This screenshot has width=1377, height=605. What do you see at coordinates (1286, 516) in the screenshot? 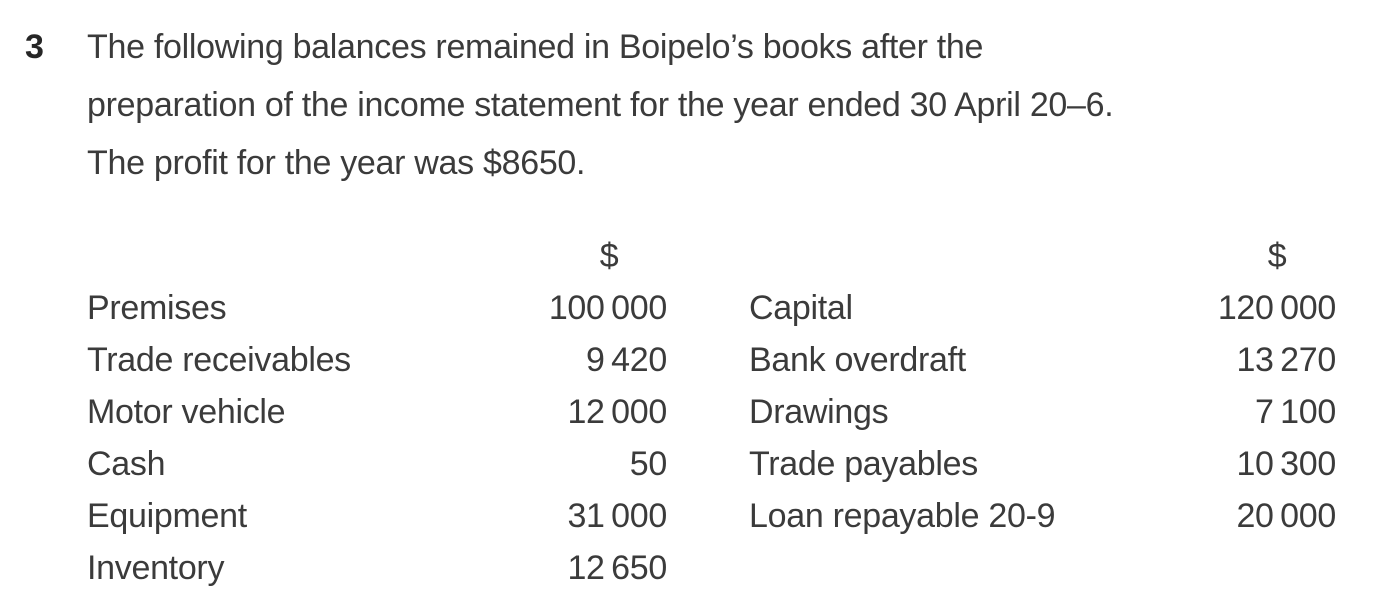
I see `account-amount: 20 000` at bounding box center [1286, 516].